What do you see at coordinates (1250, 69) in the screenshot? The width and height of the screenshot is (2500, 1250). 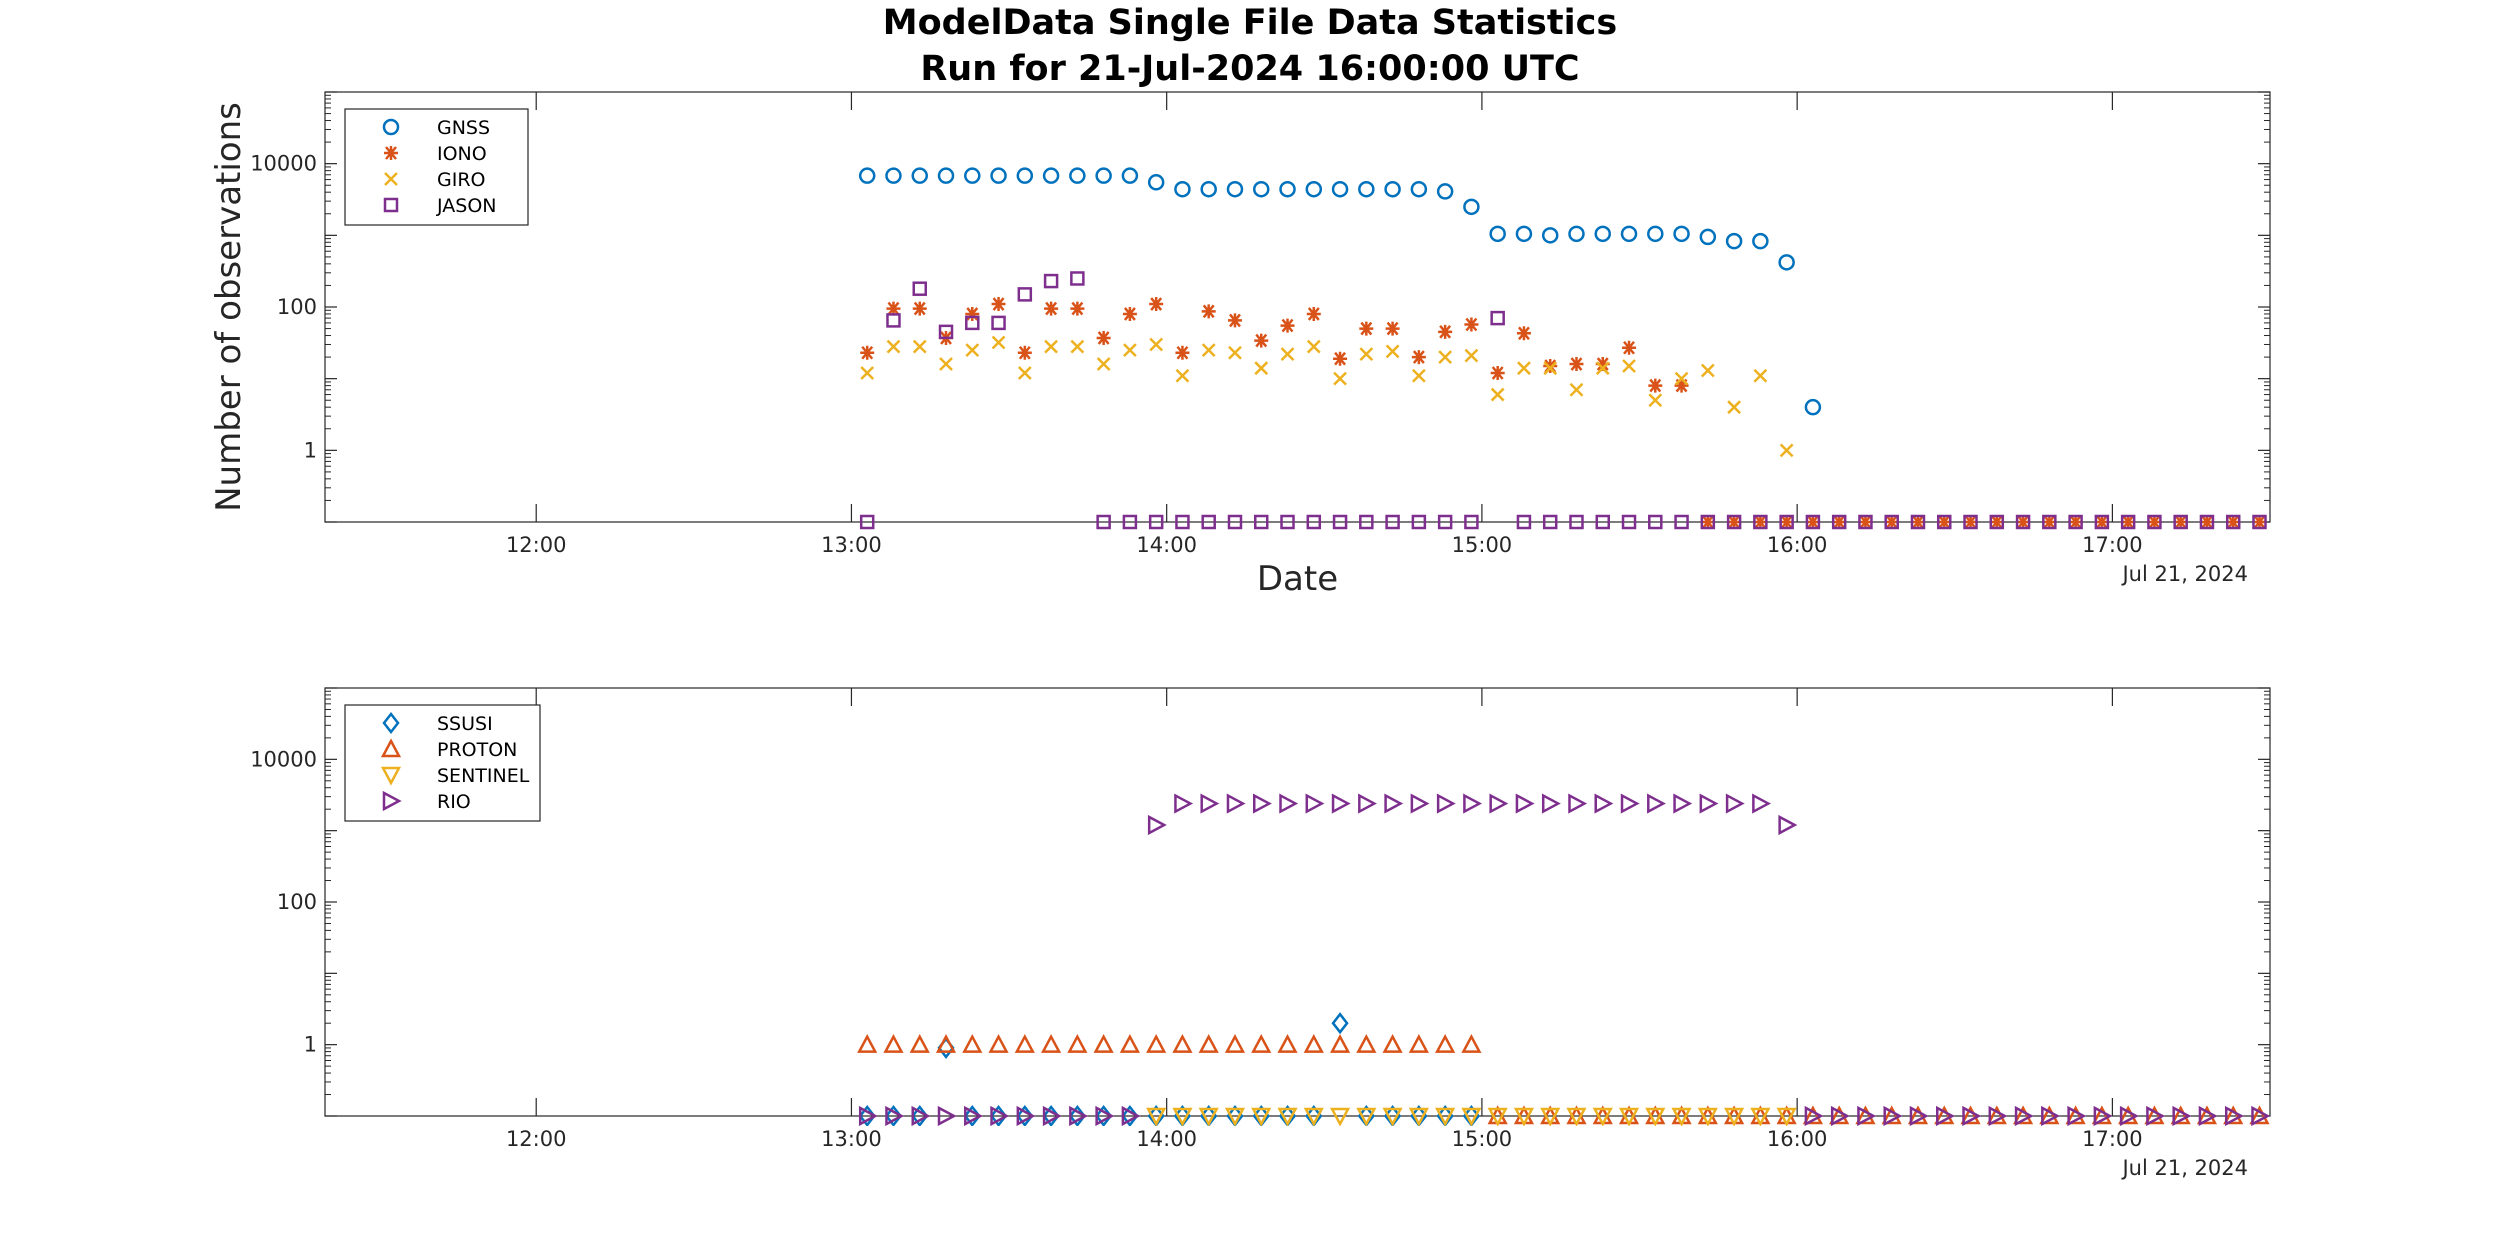 I see `chart-subtitle: Run for 21-Jul-2024 16:00:00 UTC` at bounding box center [1250, 69].